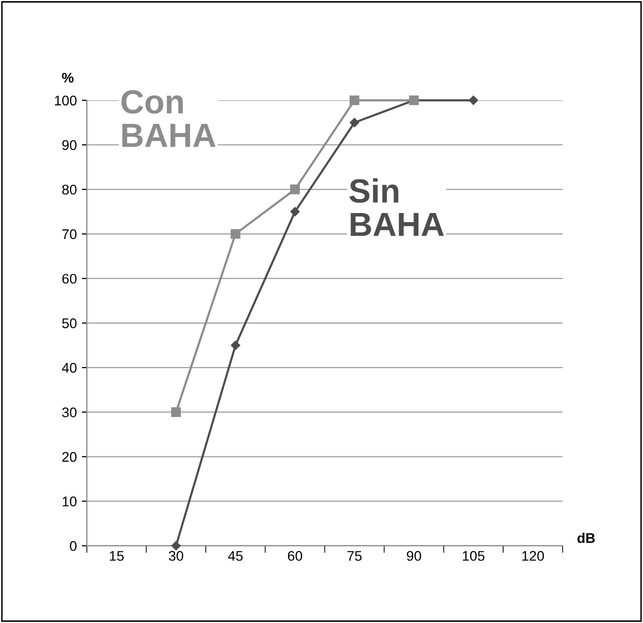 The width and height of the screenshot is (643, 623). I want to click on y-tick-label: 80, so click(69, 189).